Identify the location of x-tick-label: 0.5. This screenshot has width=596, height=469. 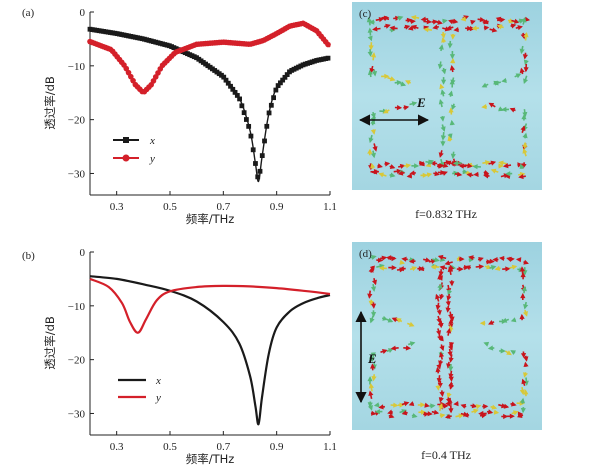
(170, 447).